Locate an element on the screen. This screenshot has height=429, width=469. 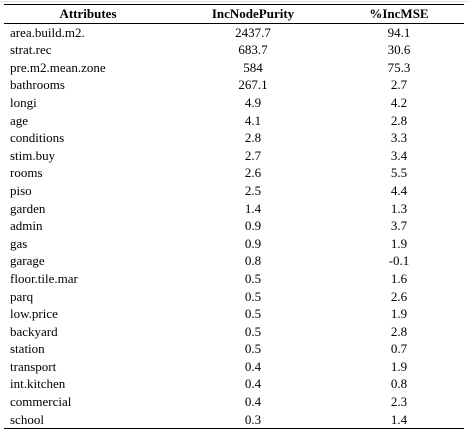
table-row: school 0.3 1.4 is located at coordinates (234, 420).